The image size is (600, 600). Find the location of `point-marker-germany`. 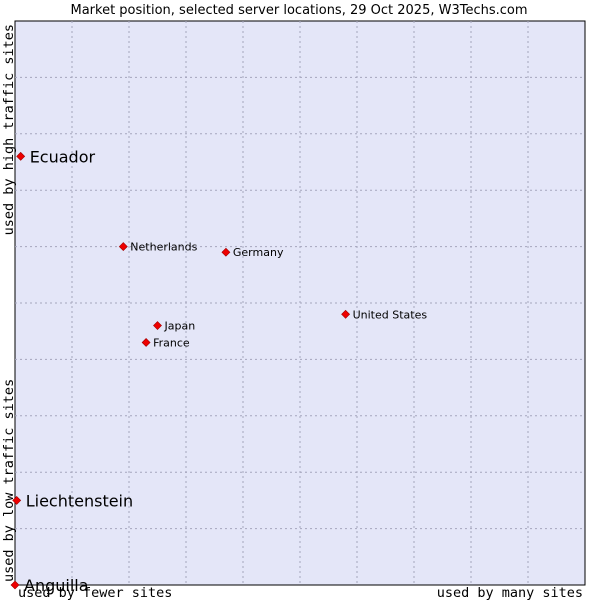

point-marker-germany is located at coordinates (226, 252).